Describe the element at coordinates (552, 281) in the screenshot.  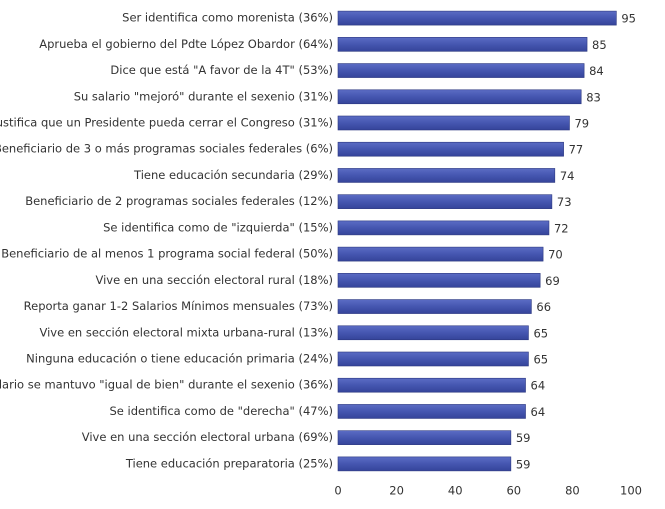
I see `value-label: 69` at that location.